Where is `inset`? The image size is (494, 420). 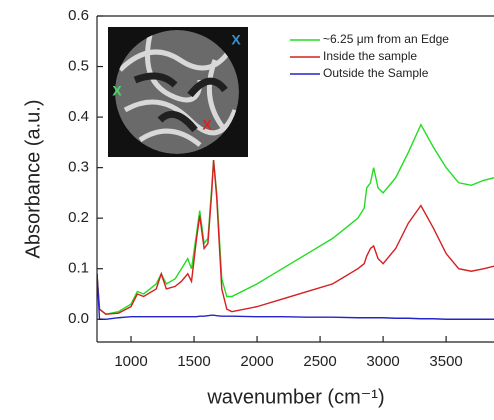
inset is located at coordinates (178, 92).